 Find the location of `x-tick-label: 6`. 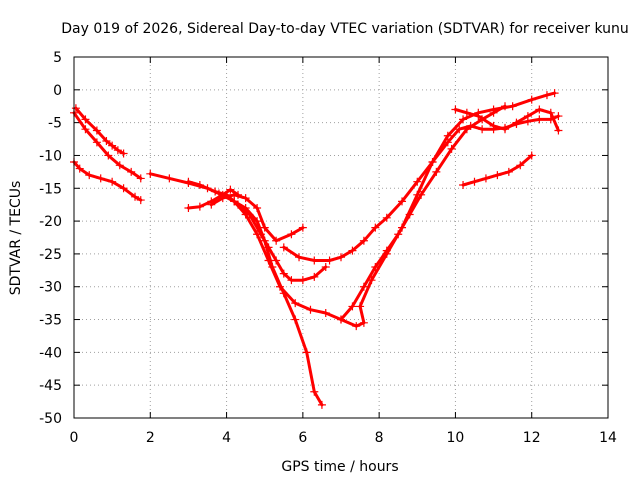

x-tick-label: 6 is located at coordinates (302, 438).